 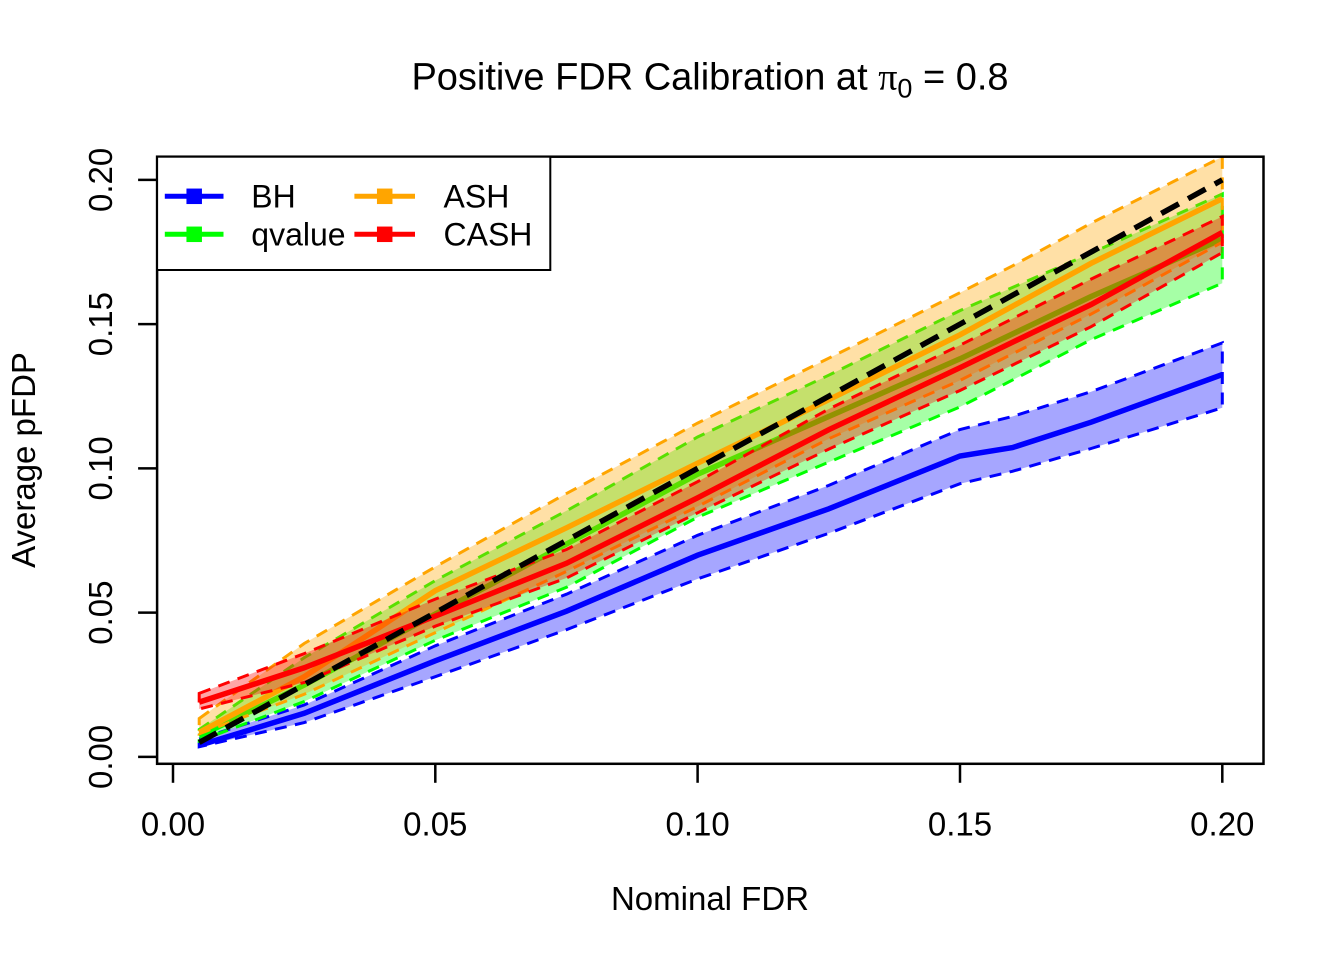 I want to click on svg-text: Average pFDP, so click(x=23, y=460).